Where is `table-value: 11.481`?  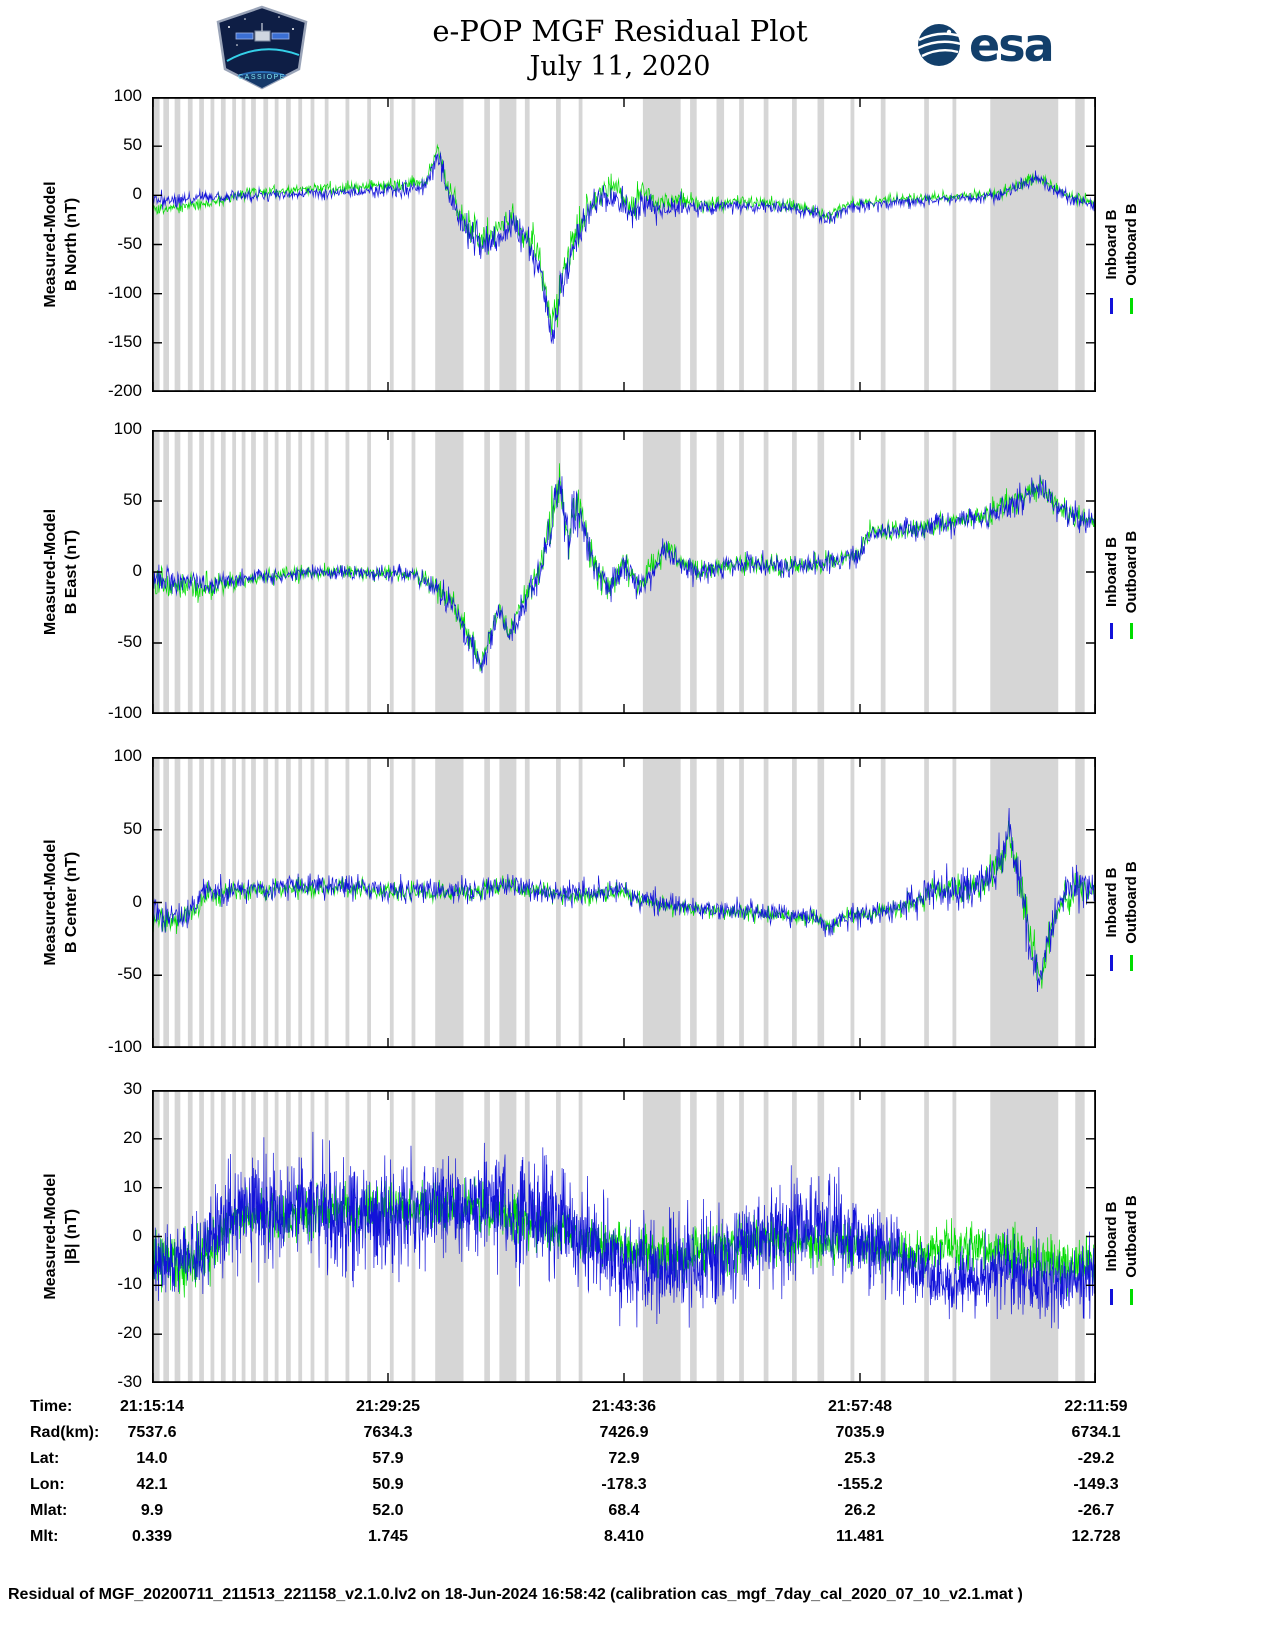
table-value: 11.481 is located at coordinates (860, 1536).